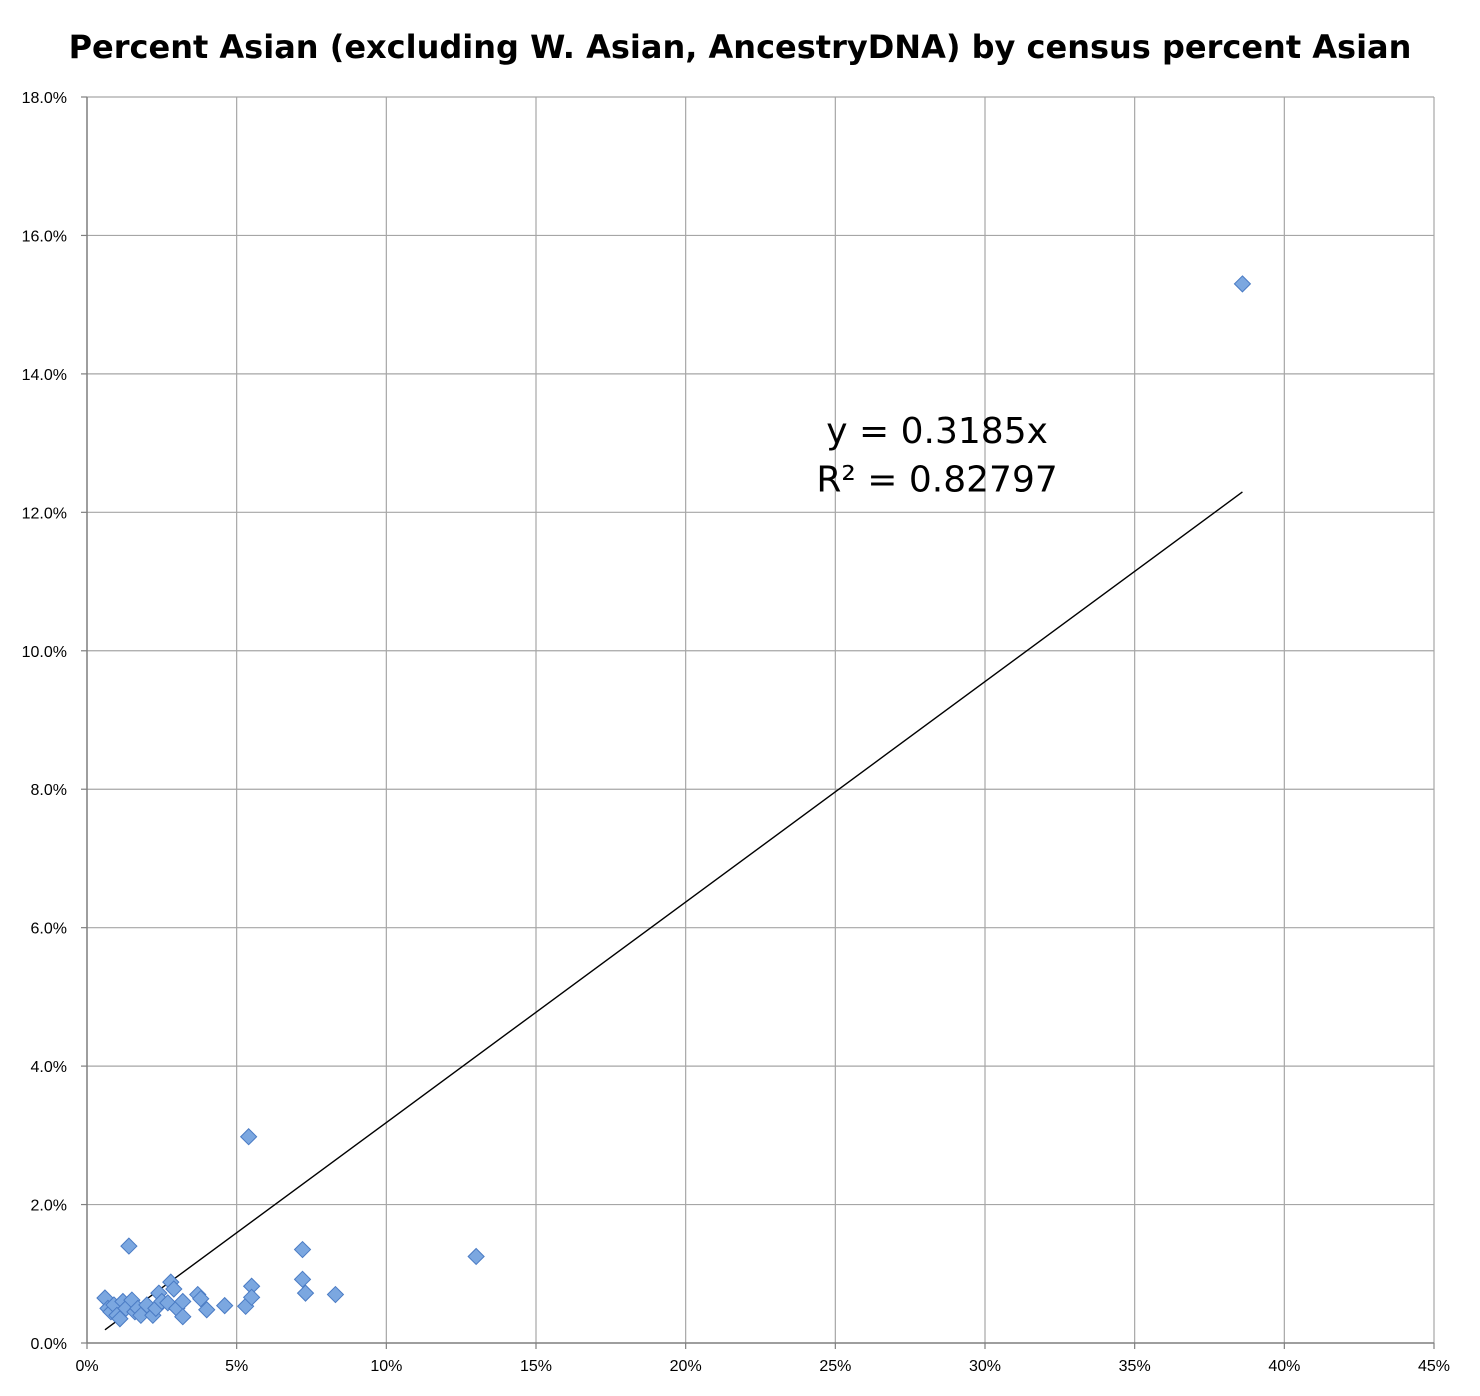 The width and height of the screenshot is (1480, 1396). What do you see at coordinates (1135, 1366) in the screenshot?
I see `x-tick-label: 35%` at bounding box center [1135, 1366].